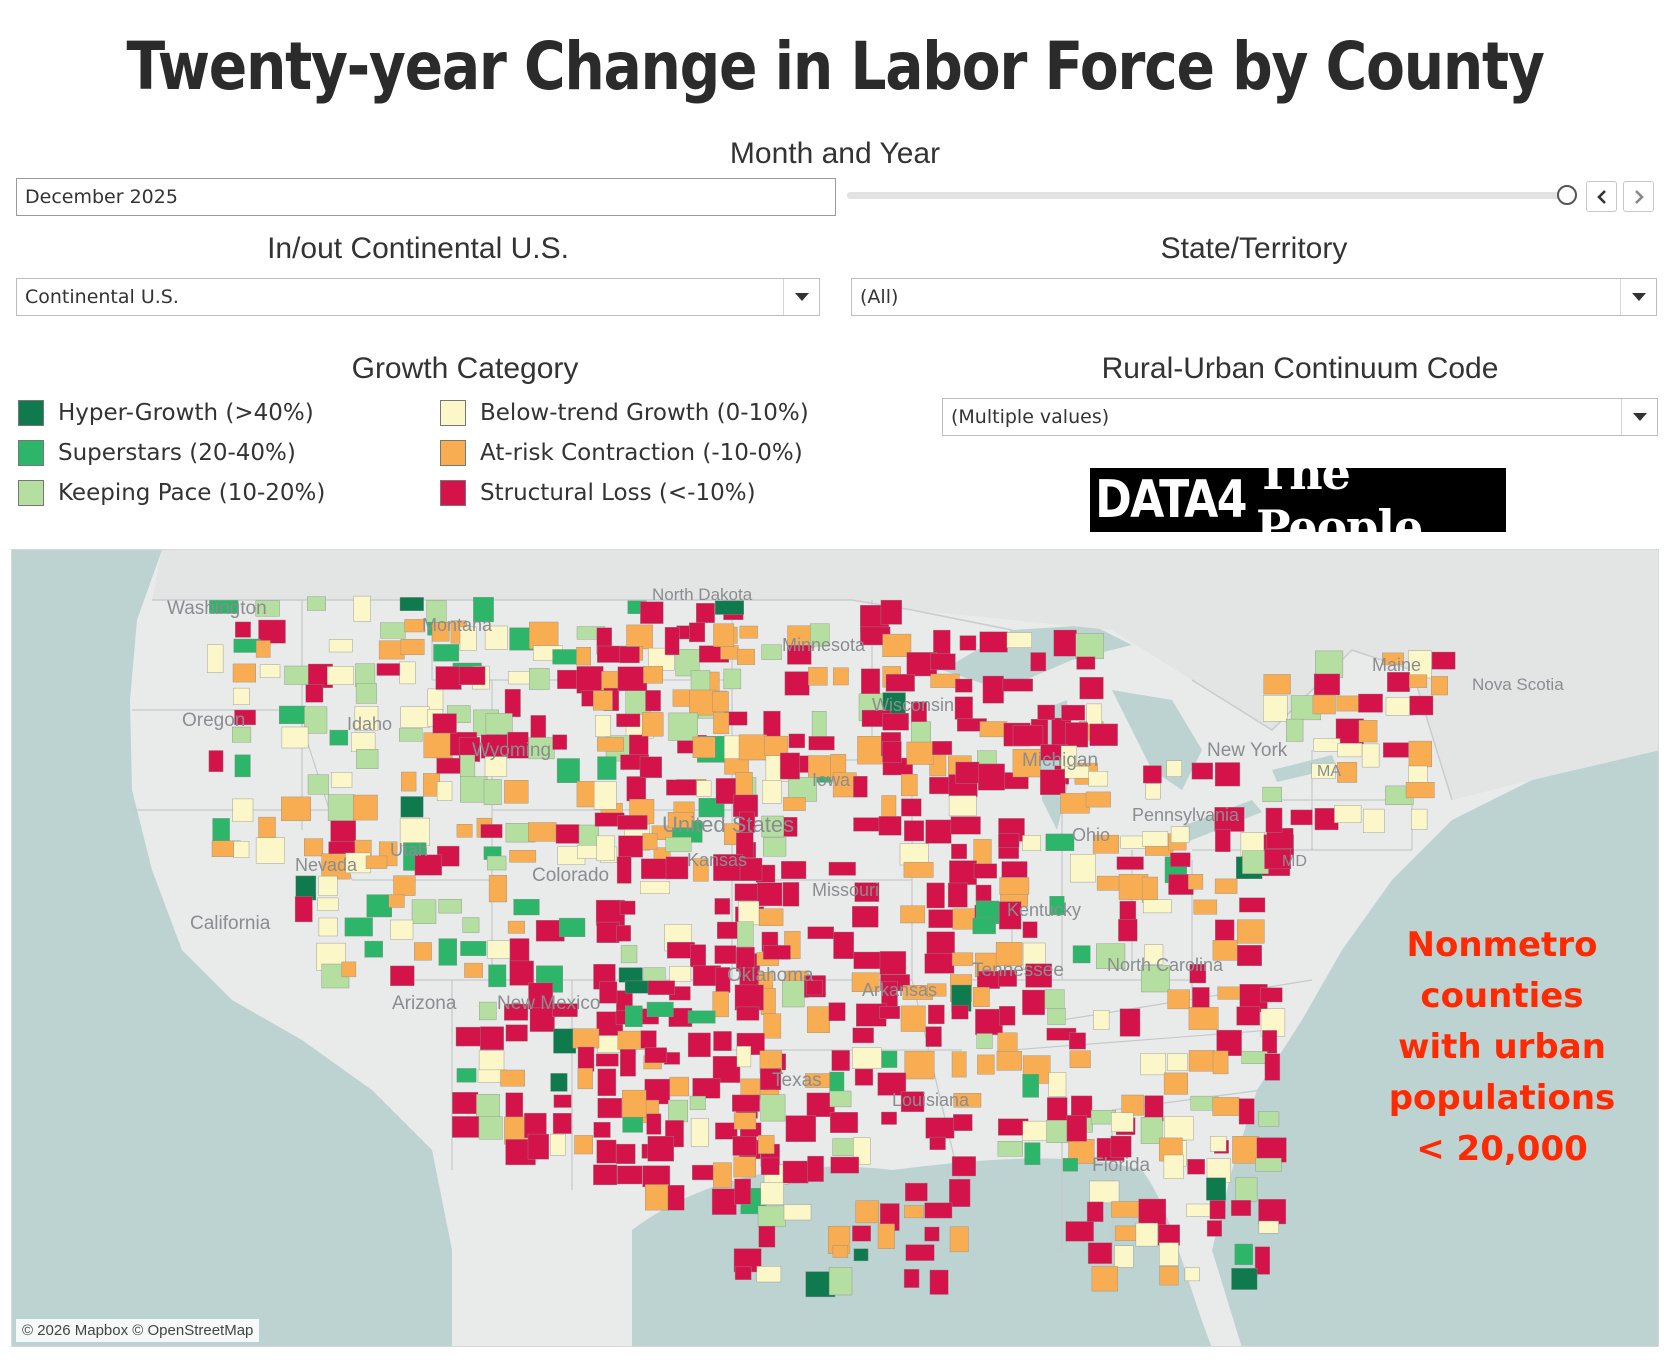 The width and height of the screenshot is (1670, 1362). Describe the element at coordinates (1567, 195) in the screenshot. I see `month-year-slider-handle` at that location.